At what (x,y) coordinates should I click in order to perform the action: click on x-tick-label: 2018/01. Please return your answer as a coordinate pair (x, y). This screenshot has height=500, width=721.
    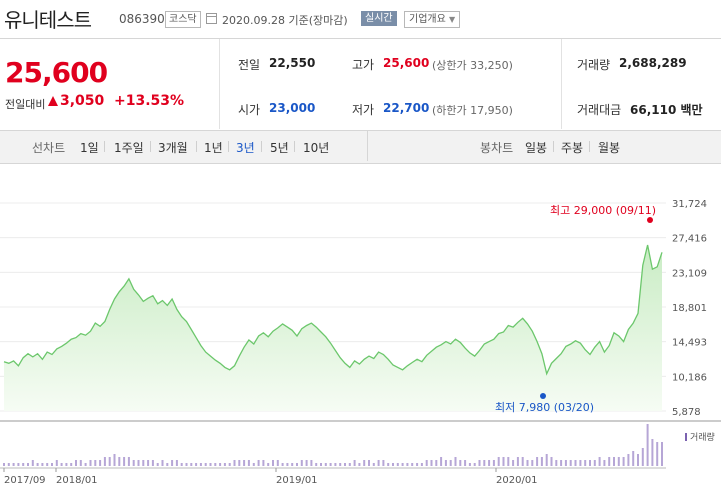
    Looking at the image, I should click on (77, 480).